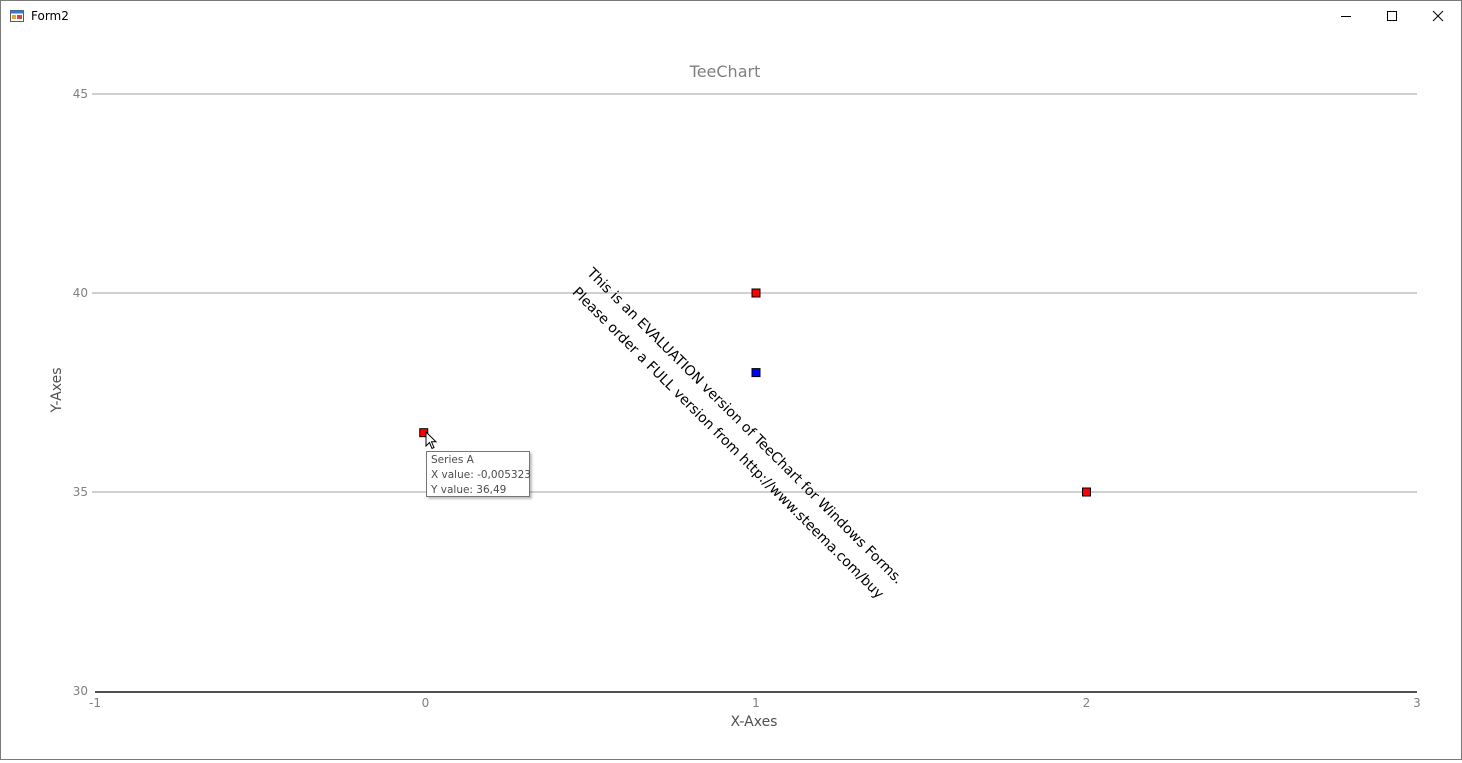 The width and height of the screenshot is (1462, 763). What do you see at coordinates (469, 490) in the screenshot?
I see `tooltip-y-value: Y value: 36,49` at bounding box center [469, 490].